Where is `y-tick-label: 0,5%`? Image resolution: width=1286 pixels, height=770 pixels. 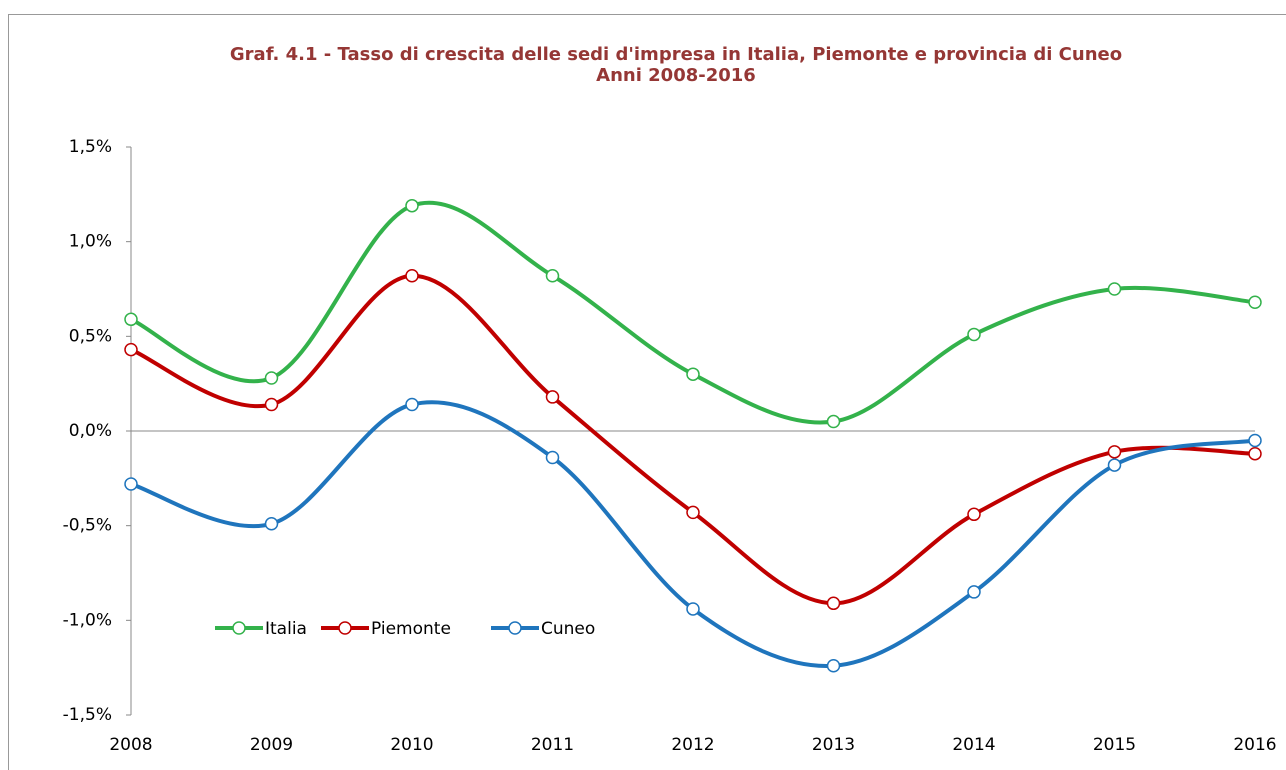
y-tick-label: 0,5% is located at coordinates (90, 336).